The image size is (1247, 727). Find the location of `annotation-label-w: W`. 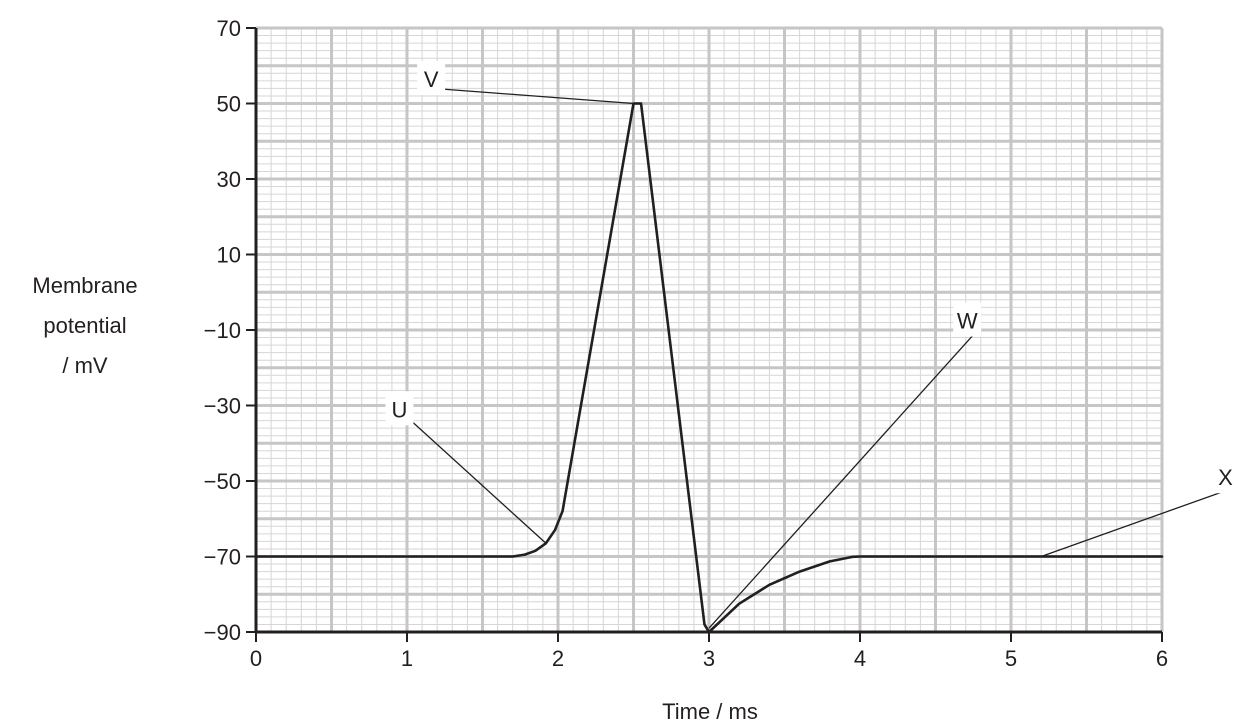

annotation-label-w: W is located at coordinates (967, 321).